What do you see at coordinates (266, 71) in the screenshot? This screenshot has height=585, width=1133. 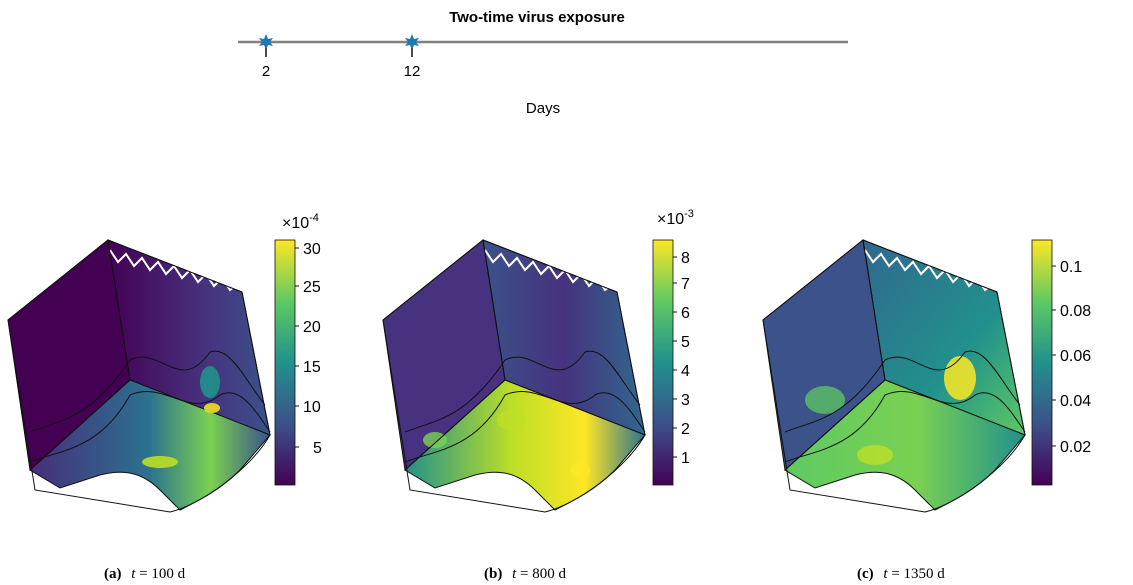 I see `timeline-tick-label: 2` at bounding box center [266, 71].